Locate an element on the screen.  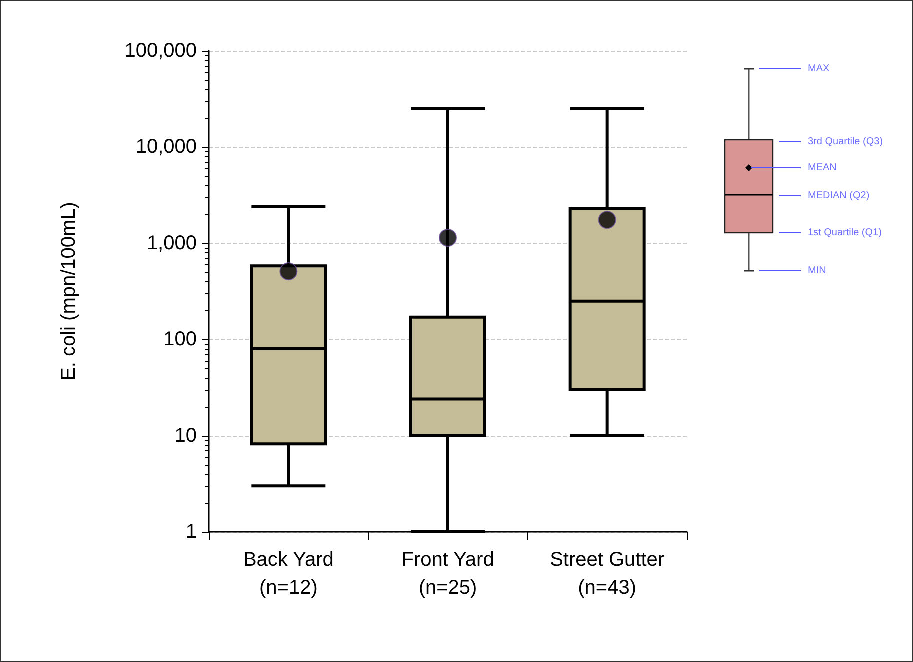
y-tick-label: 1 is located at coordinates (191, 532).